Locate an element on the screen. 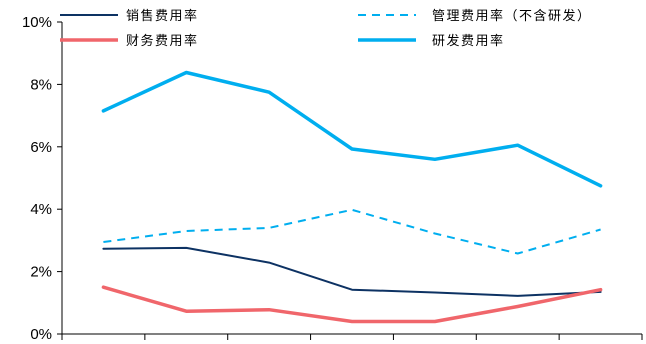 The image size is (646, 344). y-tick-label: 8% is located at coordinates (41, 84).